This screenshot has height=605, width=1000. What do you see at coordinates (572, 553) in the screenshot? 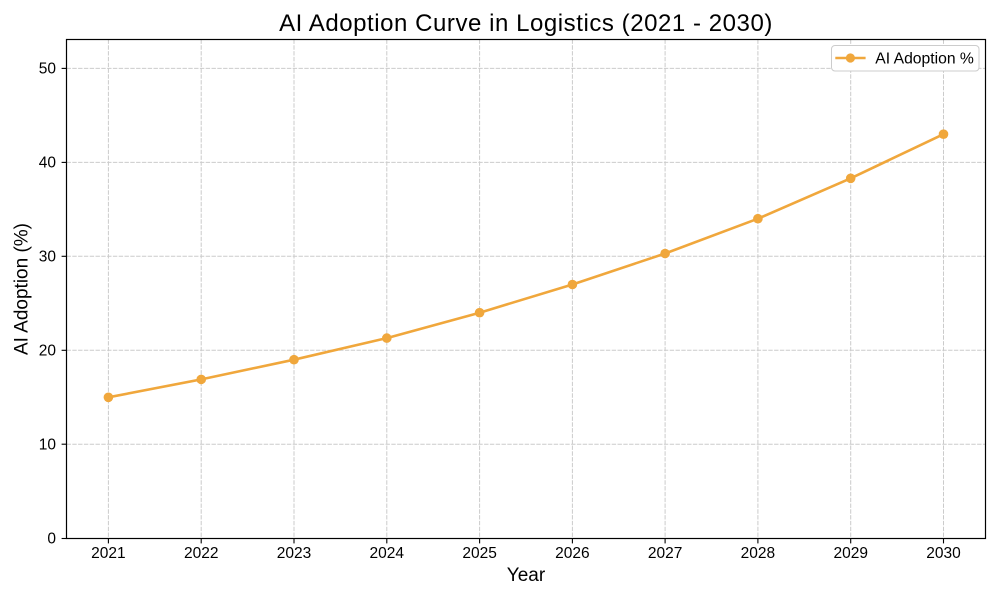
I see `svg-text: 2026` at bounding box center [572, 553].